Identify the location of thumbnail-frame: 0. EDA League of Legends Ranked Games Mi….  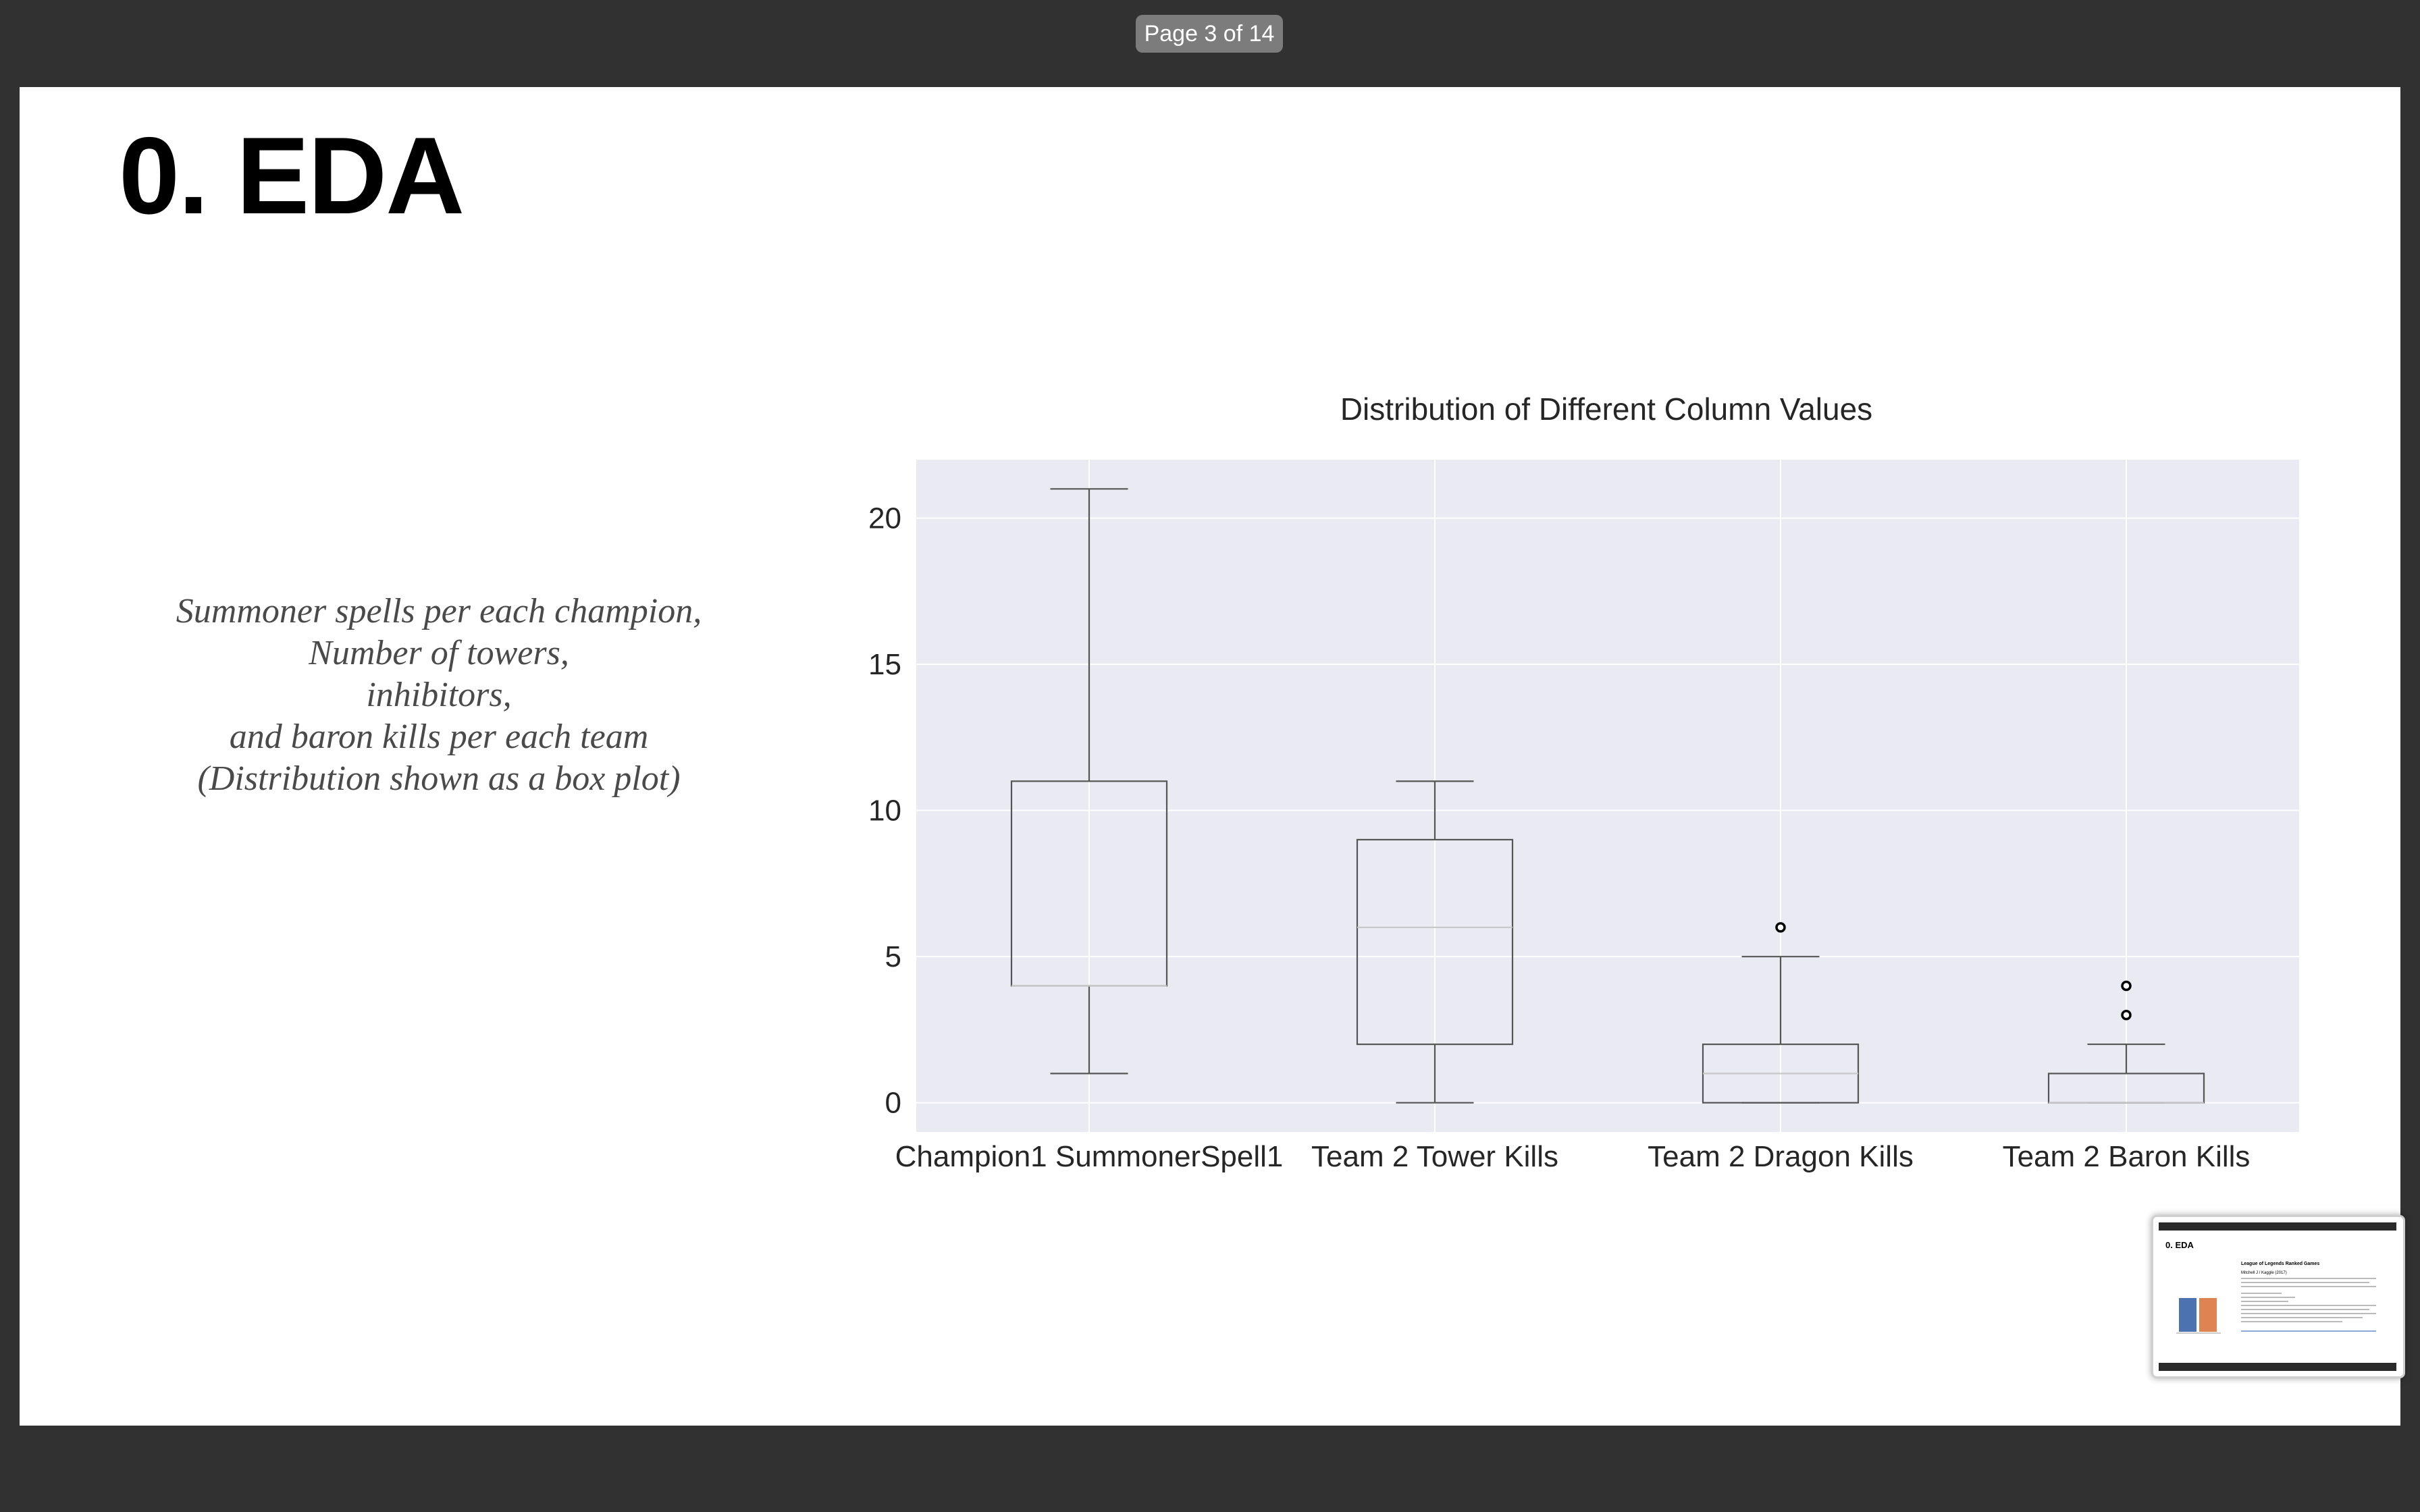
(2277, 1296).